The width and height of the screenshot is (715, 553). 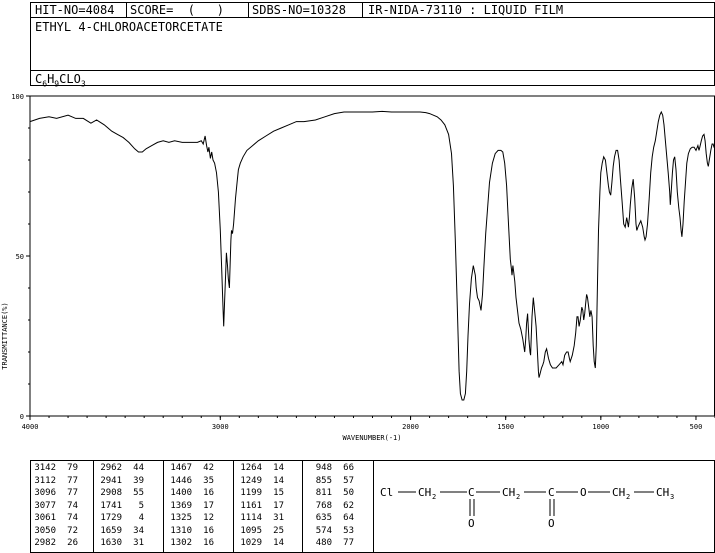 I want to click on peak-row: 3061 74, so click(x=54, y=518).